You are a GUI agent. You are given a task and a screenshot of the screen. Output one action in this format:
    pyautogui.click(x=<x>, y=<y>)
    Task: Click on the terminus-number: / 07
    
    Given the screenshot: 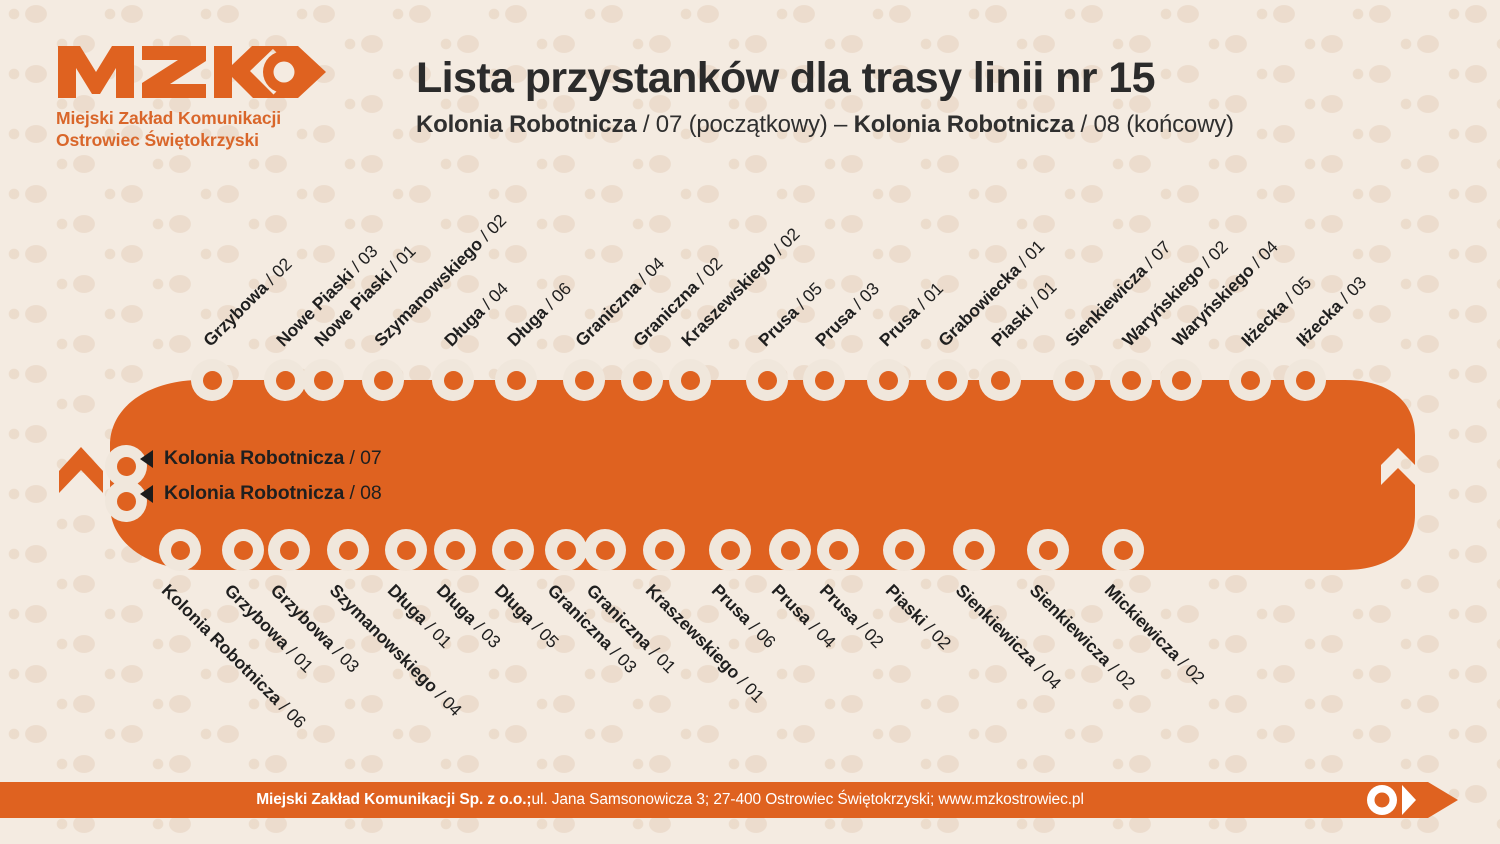 What is the action you would take?
    pyautogui.click(x=365, y=458)
    